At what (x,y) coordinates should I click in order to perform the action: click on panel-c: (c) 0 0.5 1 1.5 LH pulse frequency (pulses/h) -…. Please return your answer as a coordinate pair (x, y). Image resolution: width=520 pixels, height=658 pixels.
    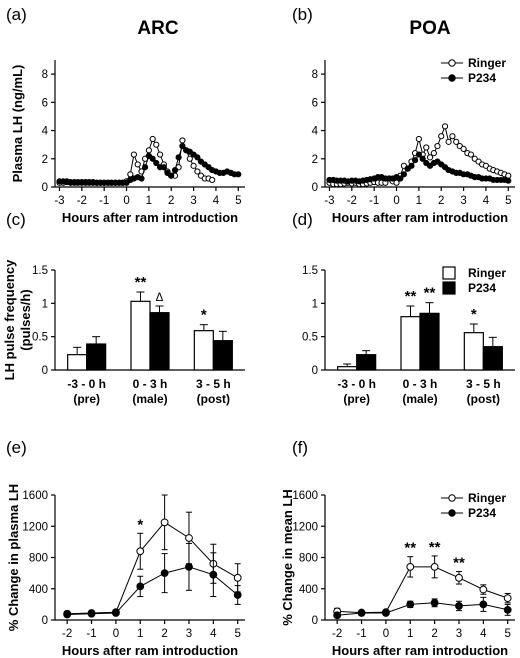
    Looking at the image, I should click on (123, 308).